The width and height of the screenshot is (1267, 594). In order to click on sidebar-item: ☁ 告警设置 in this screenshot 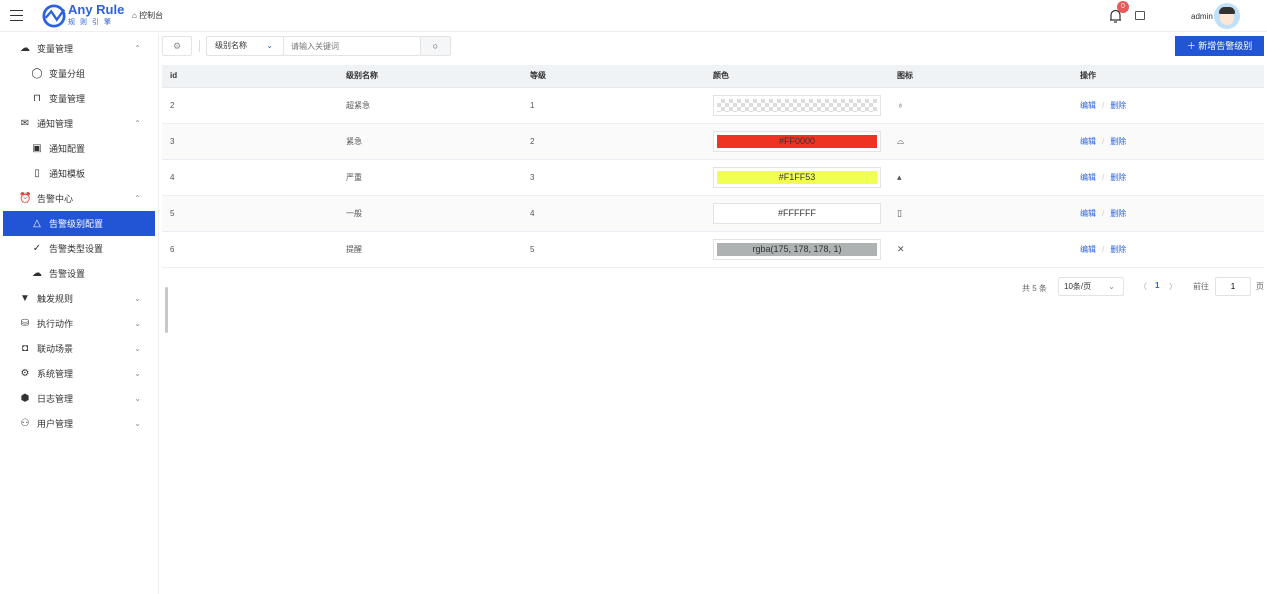, I will do `click(79, 273)`.